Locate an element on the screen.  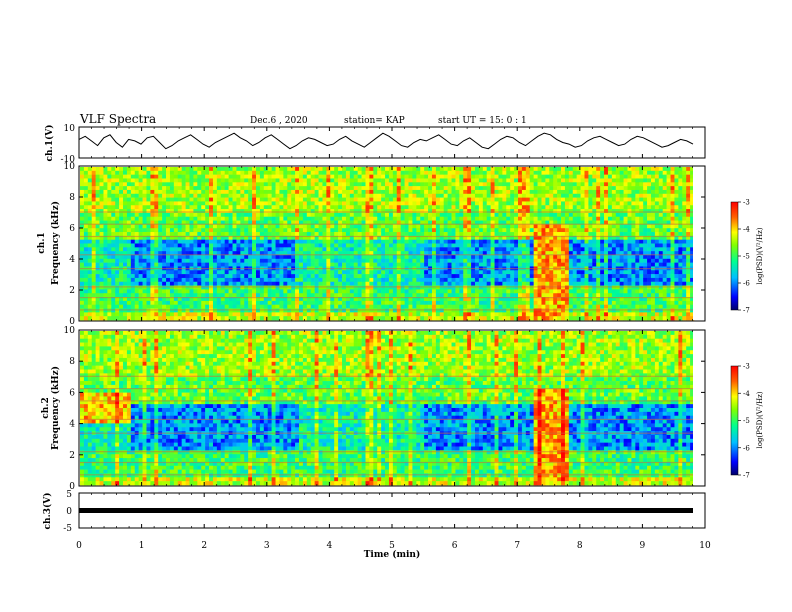
x-tick-label: 4 is located at coordinates (330, 546).